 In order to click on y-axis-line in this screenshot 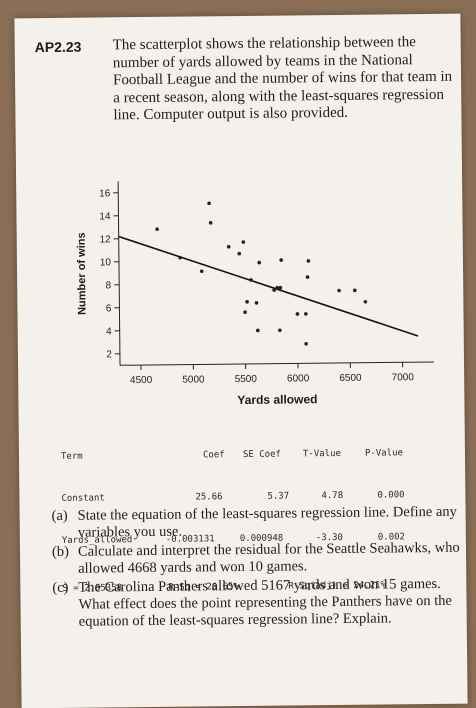, I will do `click(119, 273)`.